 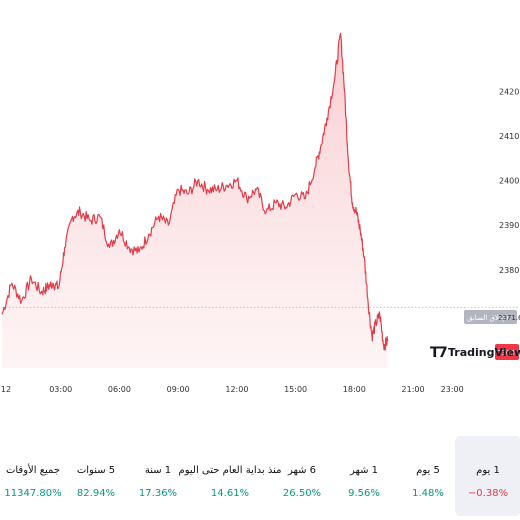 I want to click on previous-close-value: 2371.61, so click(x=509, y=318).